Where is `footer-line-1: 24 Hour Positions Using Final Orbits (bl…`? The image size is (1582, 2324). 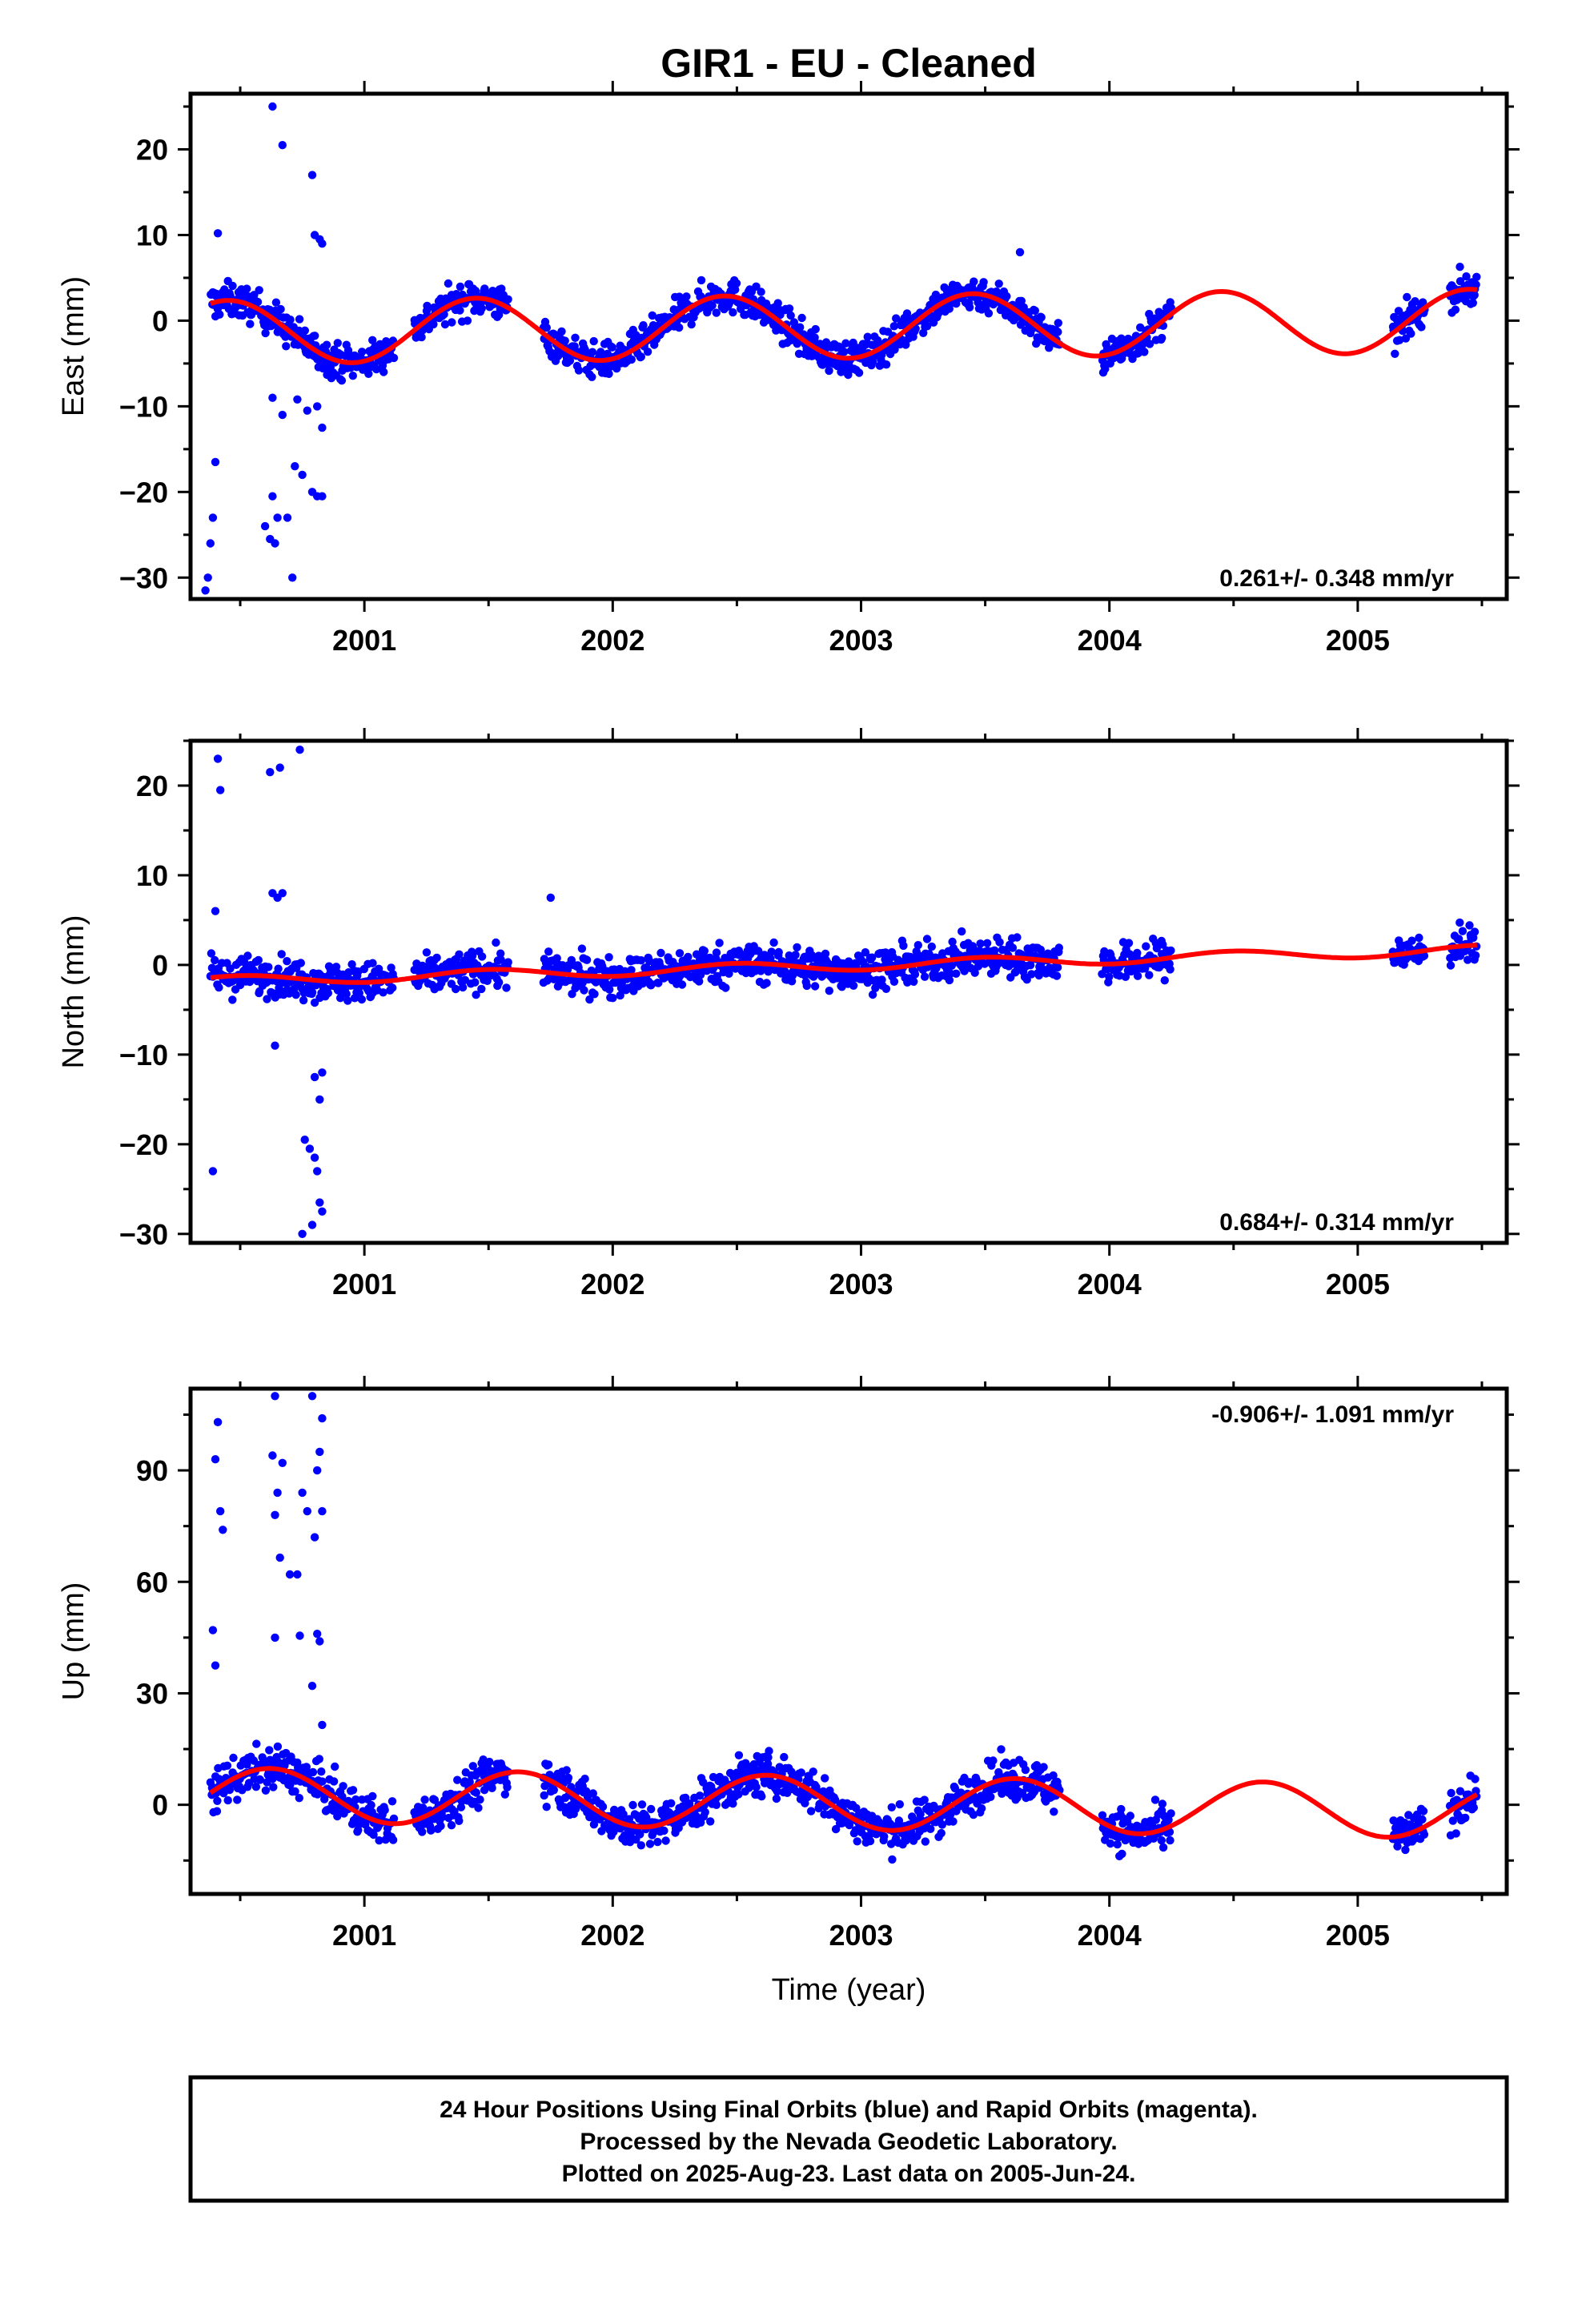 footer-line-1: 24 Hour Positions Using Final Orbits (bl… is located at coordinates (849, 2110).